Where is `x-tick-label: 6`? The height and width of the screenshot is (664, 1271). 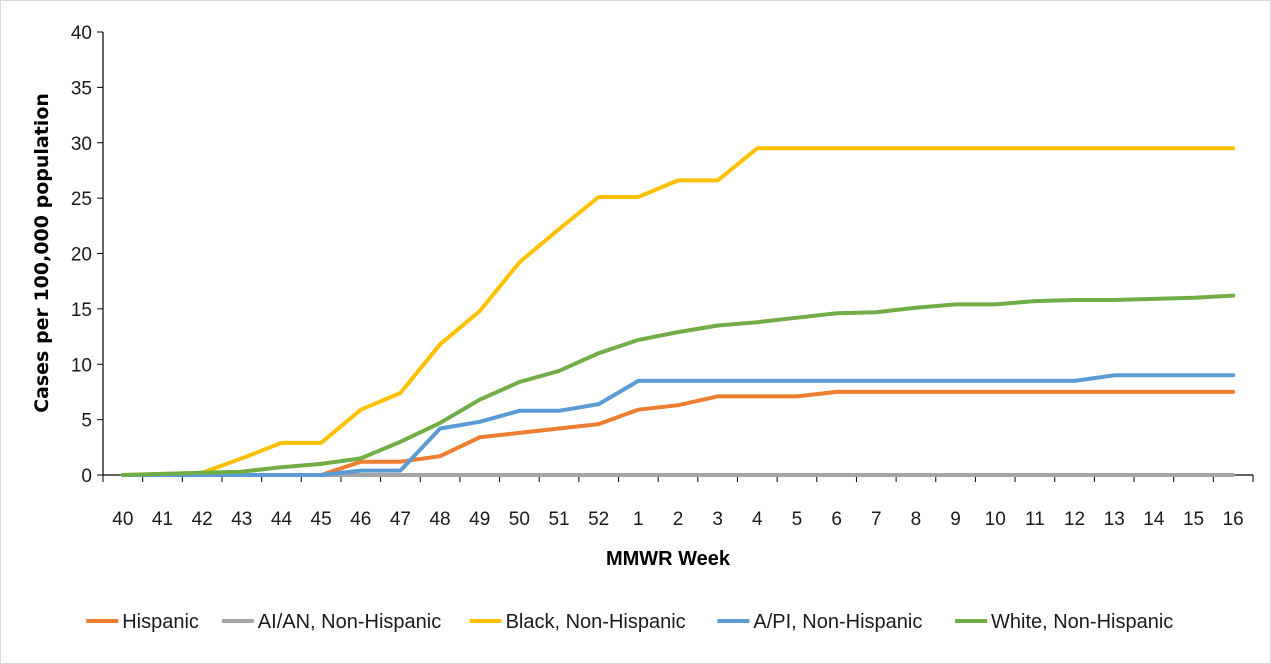
x-tick-label: 6 is located at coordinates (836, 519).